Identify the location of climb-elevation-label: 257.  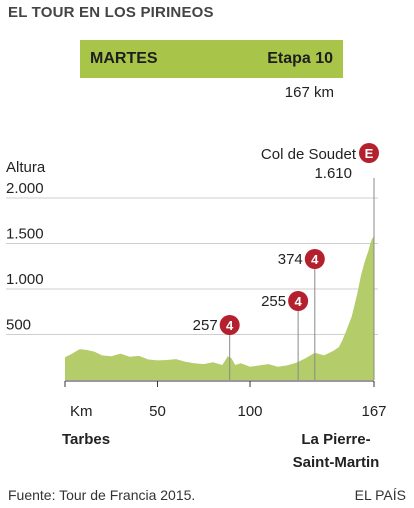
(205, 325).